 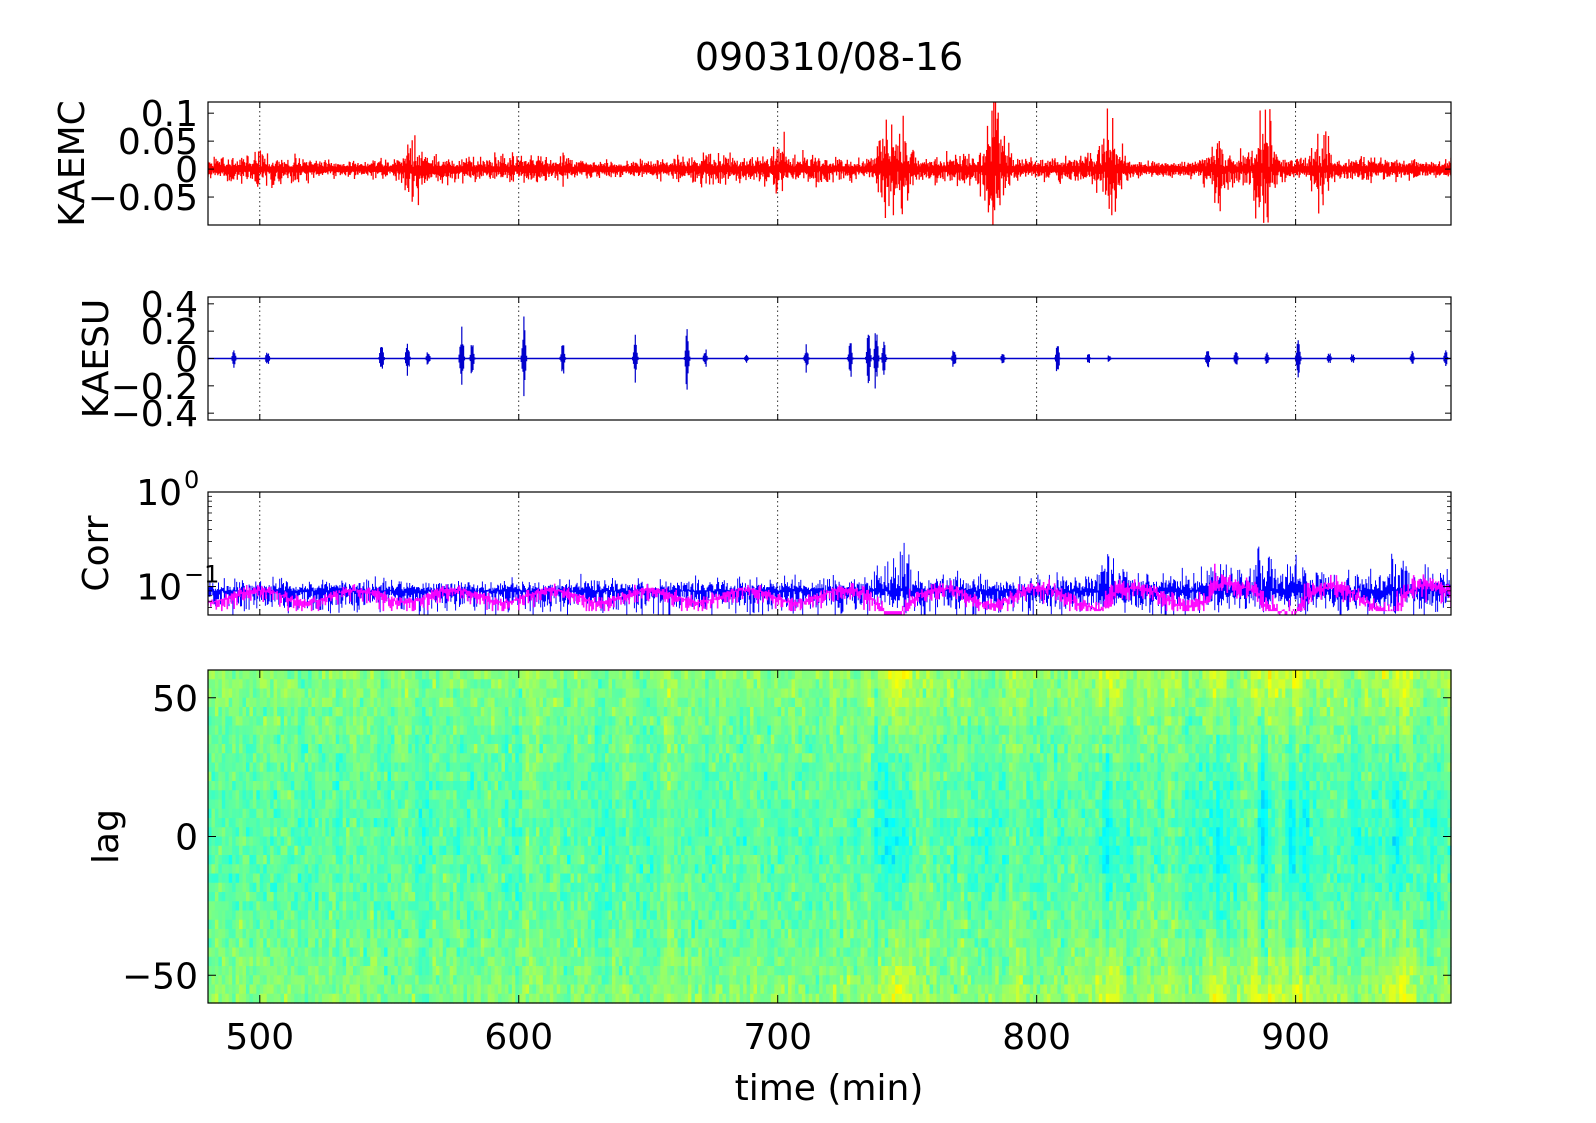 What do you see at coordinates (169, 332) in the screenshot?
I see `kaesu-y-tick-label-1: 0.2` at bounding box center [169, 332].